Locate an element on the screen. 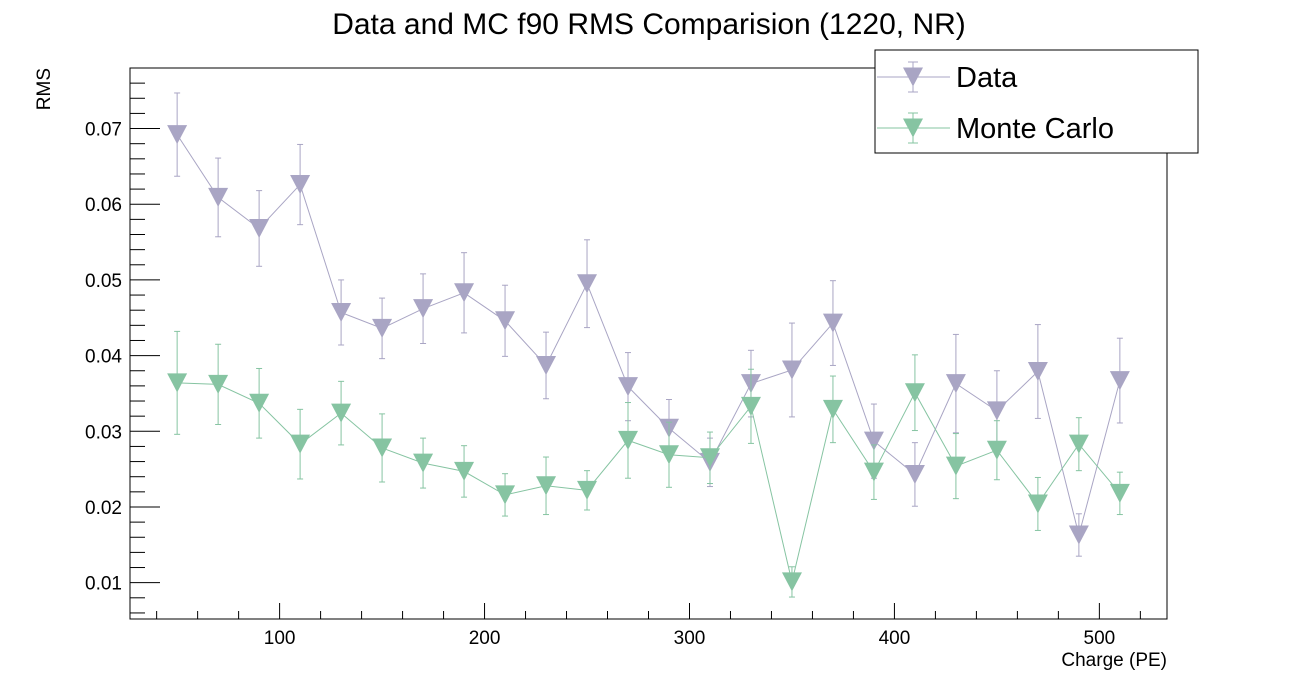 This screenshot has width=1297, height=688. x-axis: 100 200 300 400 500 is located at coordinates (648, 626).